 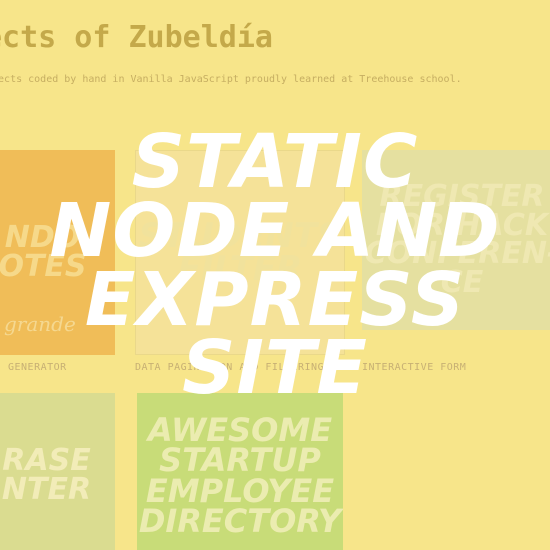 I want to click on project-card-phrase-hunter: RASE NTER, so click(x=57, y=471).